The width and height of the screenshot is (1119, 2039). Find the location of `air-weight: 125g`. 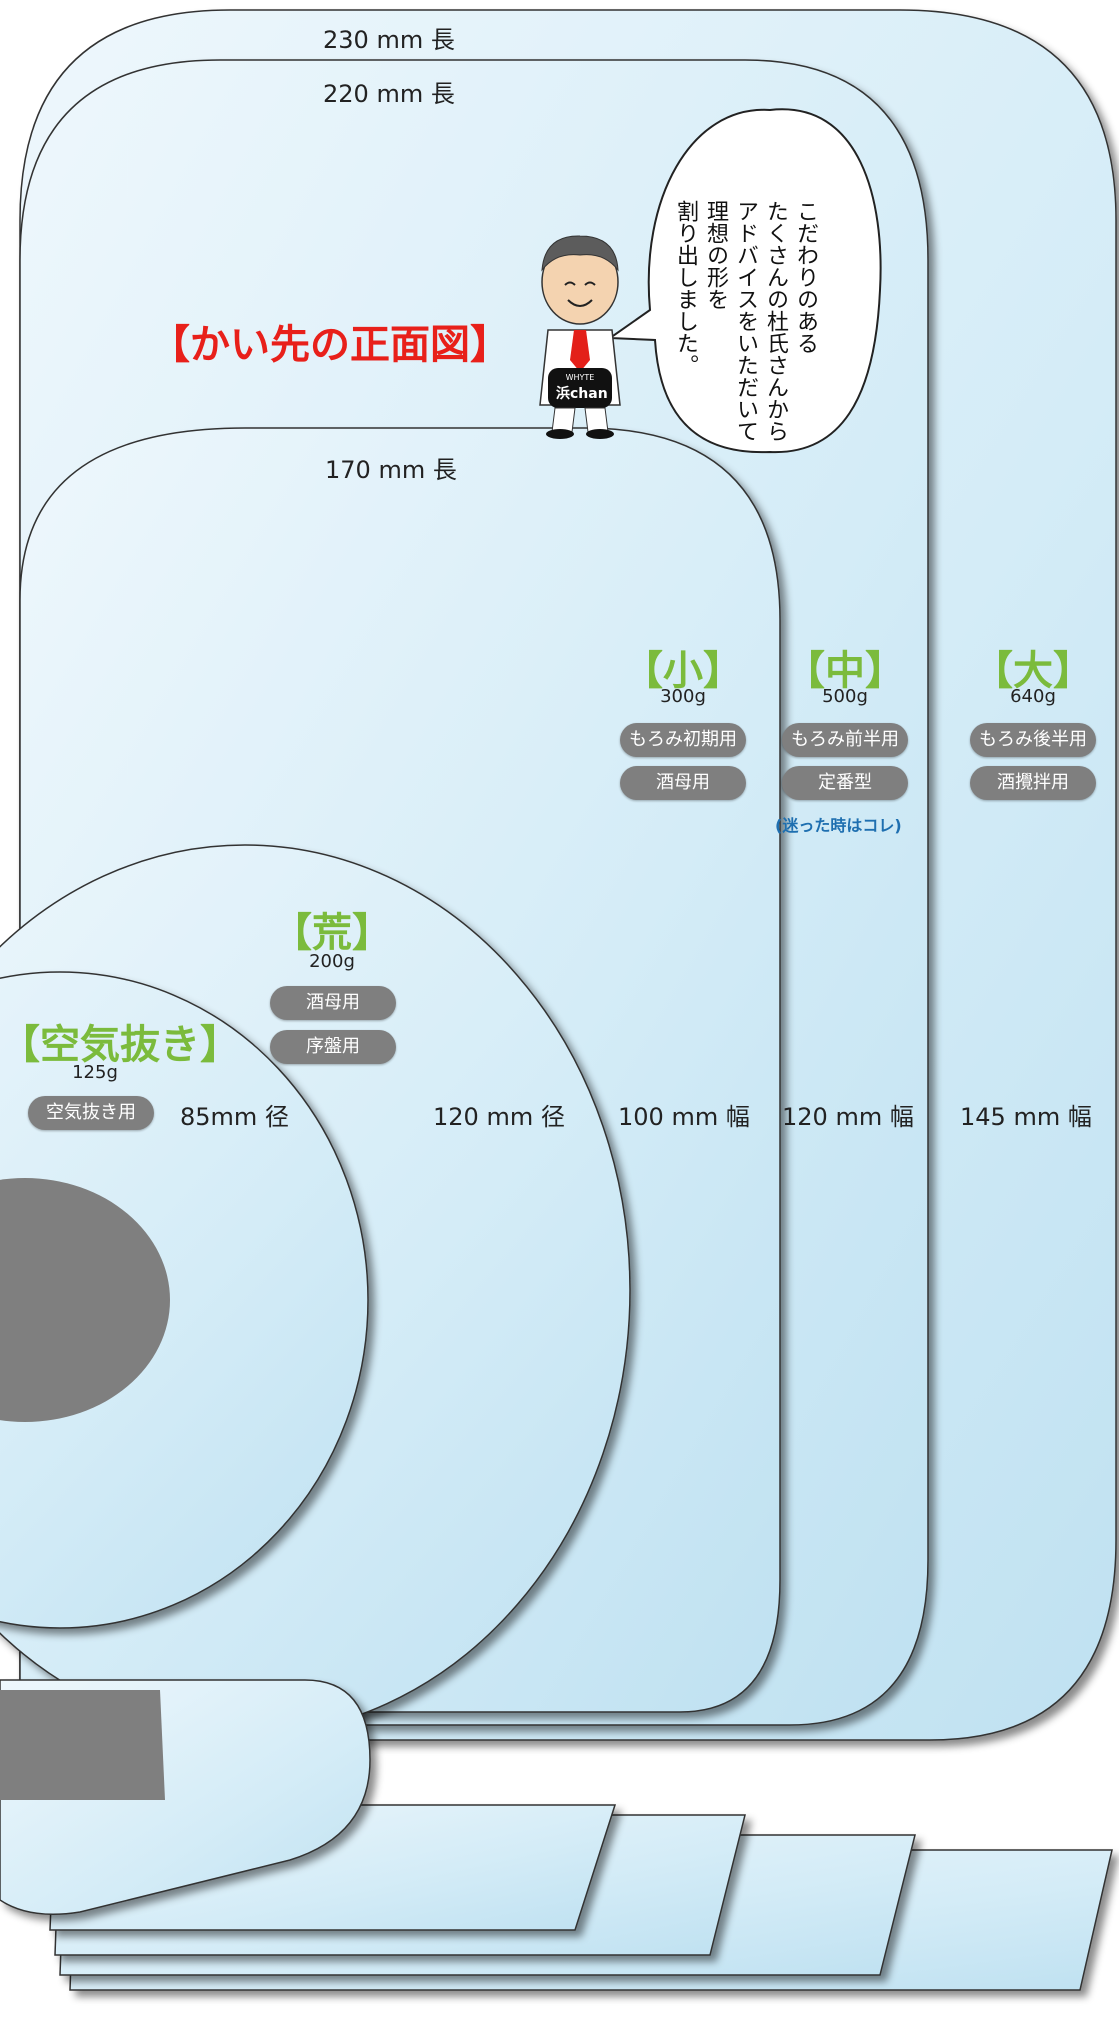

air-weight: 125g is located at coordinates (95, 1072).